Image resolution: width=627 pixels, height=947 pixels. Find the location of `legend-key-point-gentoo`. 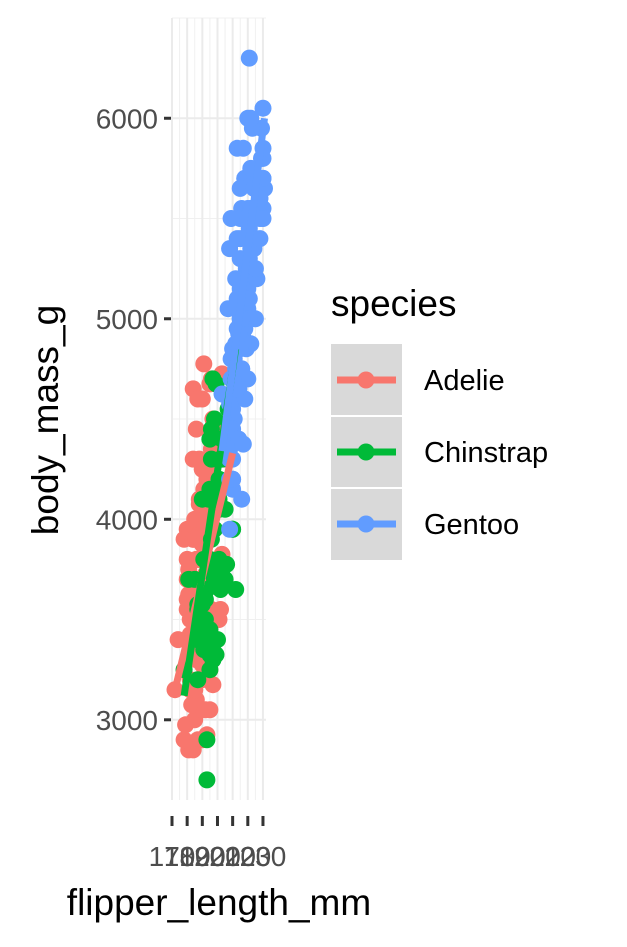

legend-key-point-gentoo is located at coordinates (366, 524).